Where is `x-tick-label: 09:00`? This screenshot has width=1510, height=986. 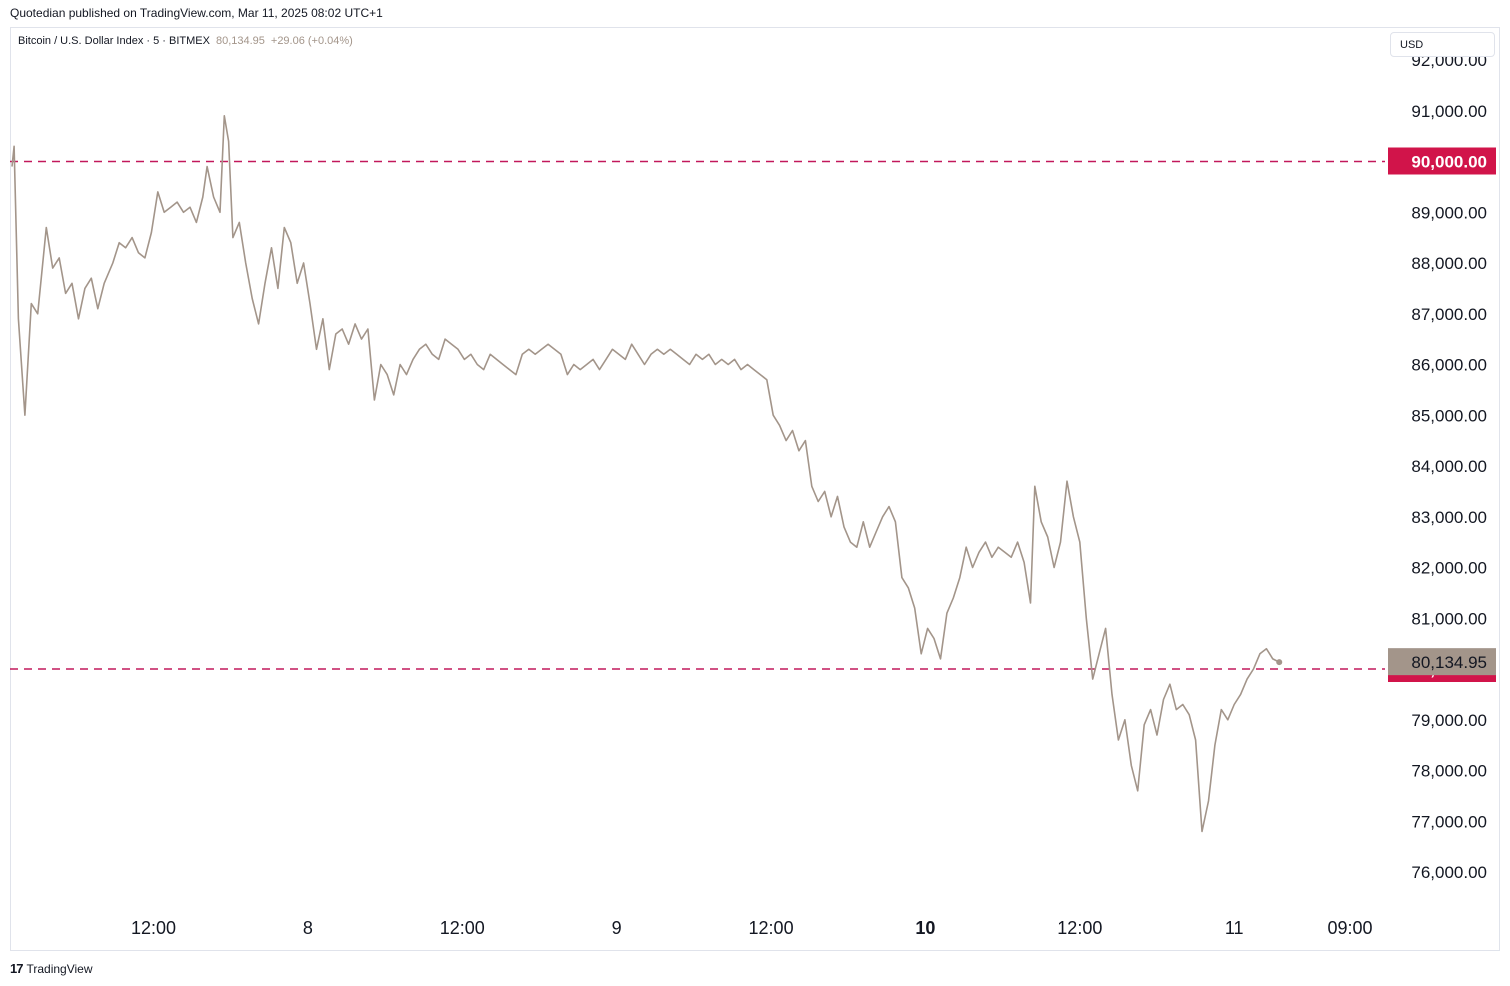 x-tick-label: 09:00 is located at coordinates (1349, 928).